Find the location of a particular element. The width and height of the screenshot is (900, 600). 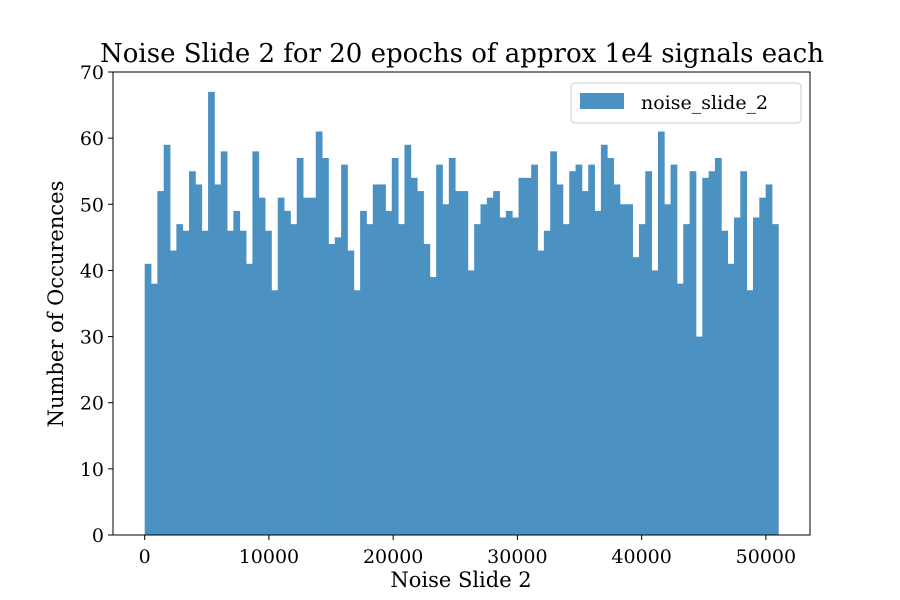

y-tick-label: 10 is located at coordinates (92, 470).